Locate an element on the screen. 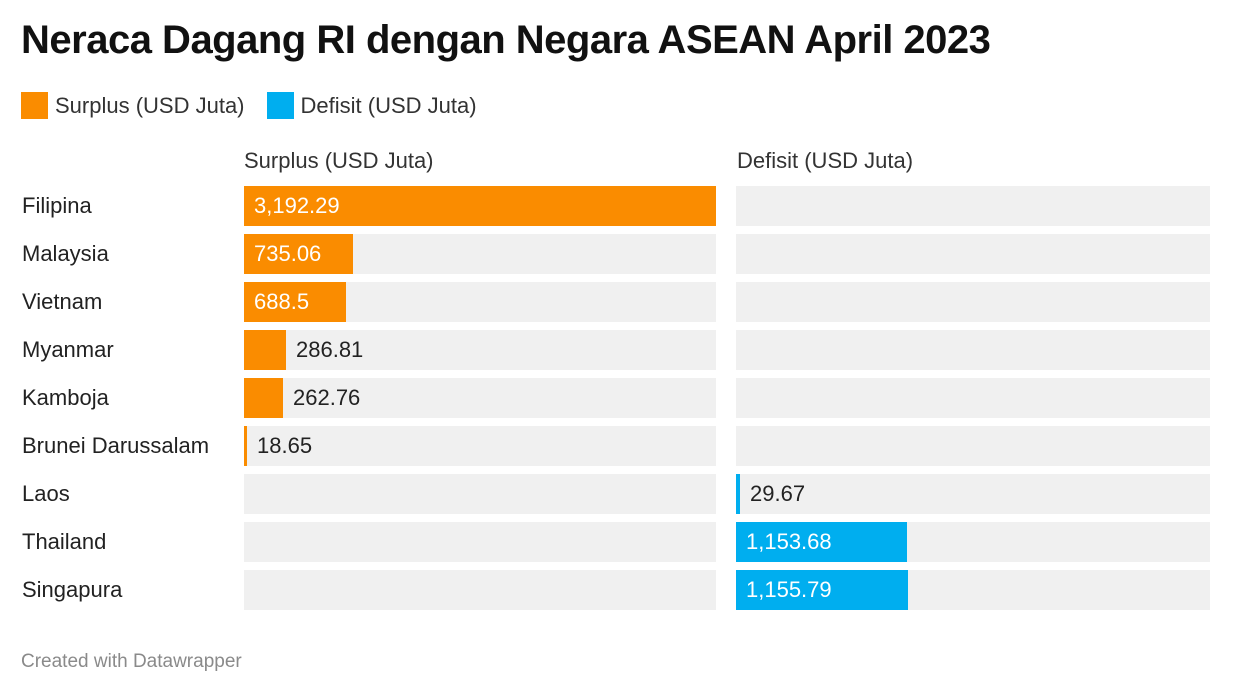  row-label-singapura: Singapura is located at coordinates (72, 589).